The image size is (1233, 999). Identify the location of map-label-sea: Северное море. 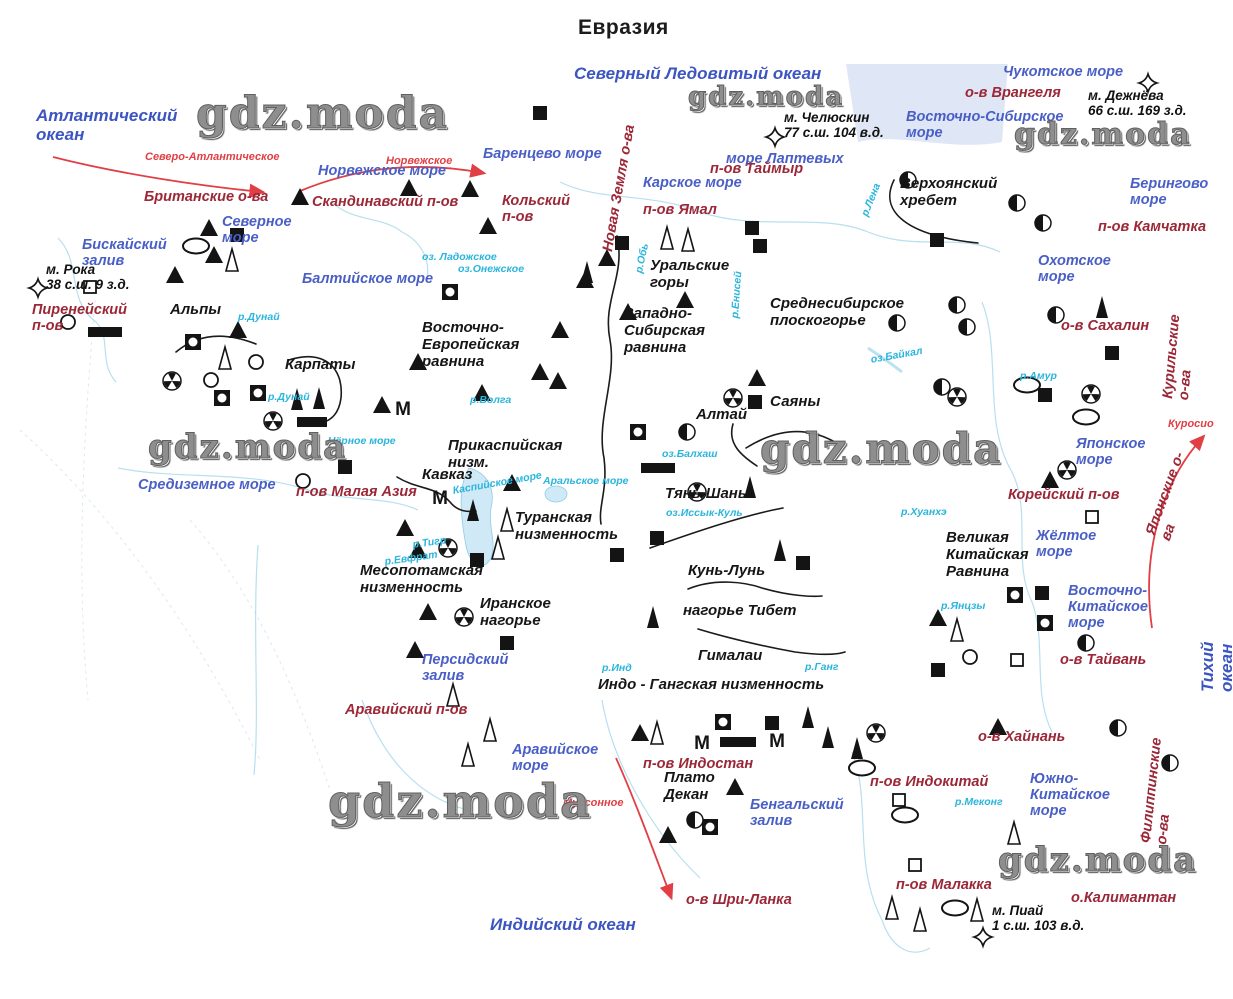
(257, 230).